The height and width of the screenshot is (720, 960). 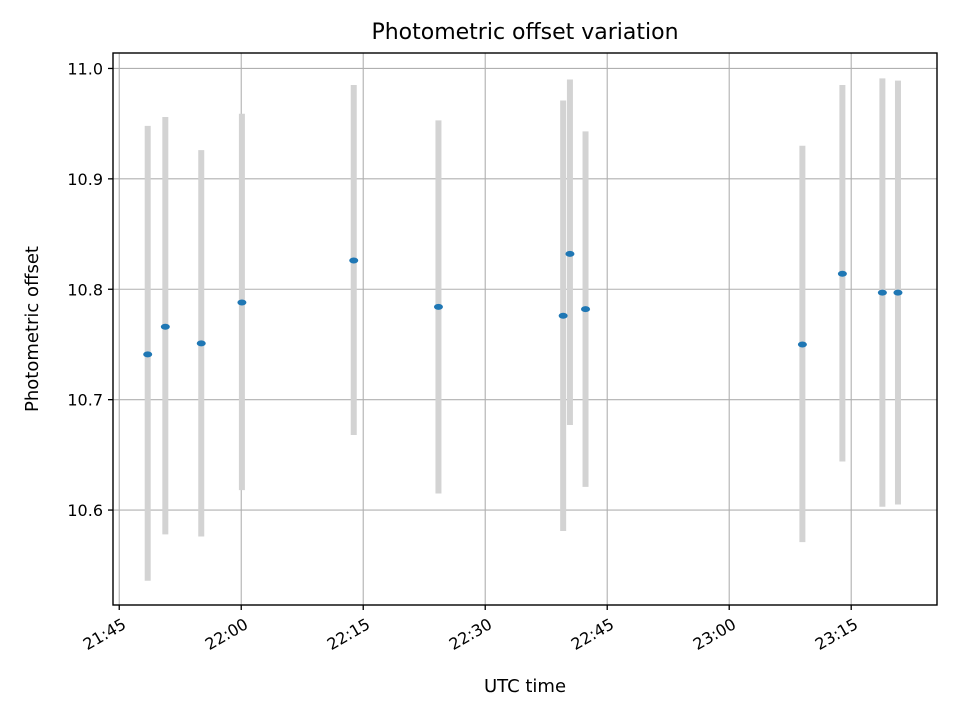 I want to click on y-axis: 10.6 10.7 10.8 10.9 11.0, so click(x=90, y=289).